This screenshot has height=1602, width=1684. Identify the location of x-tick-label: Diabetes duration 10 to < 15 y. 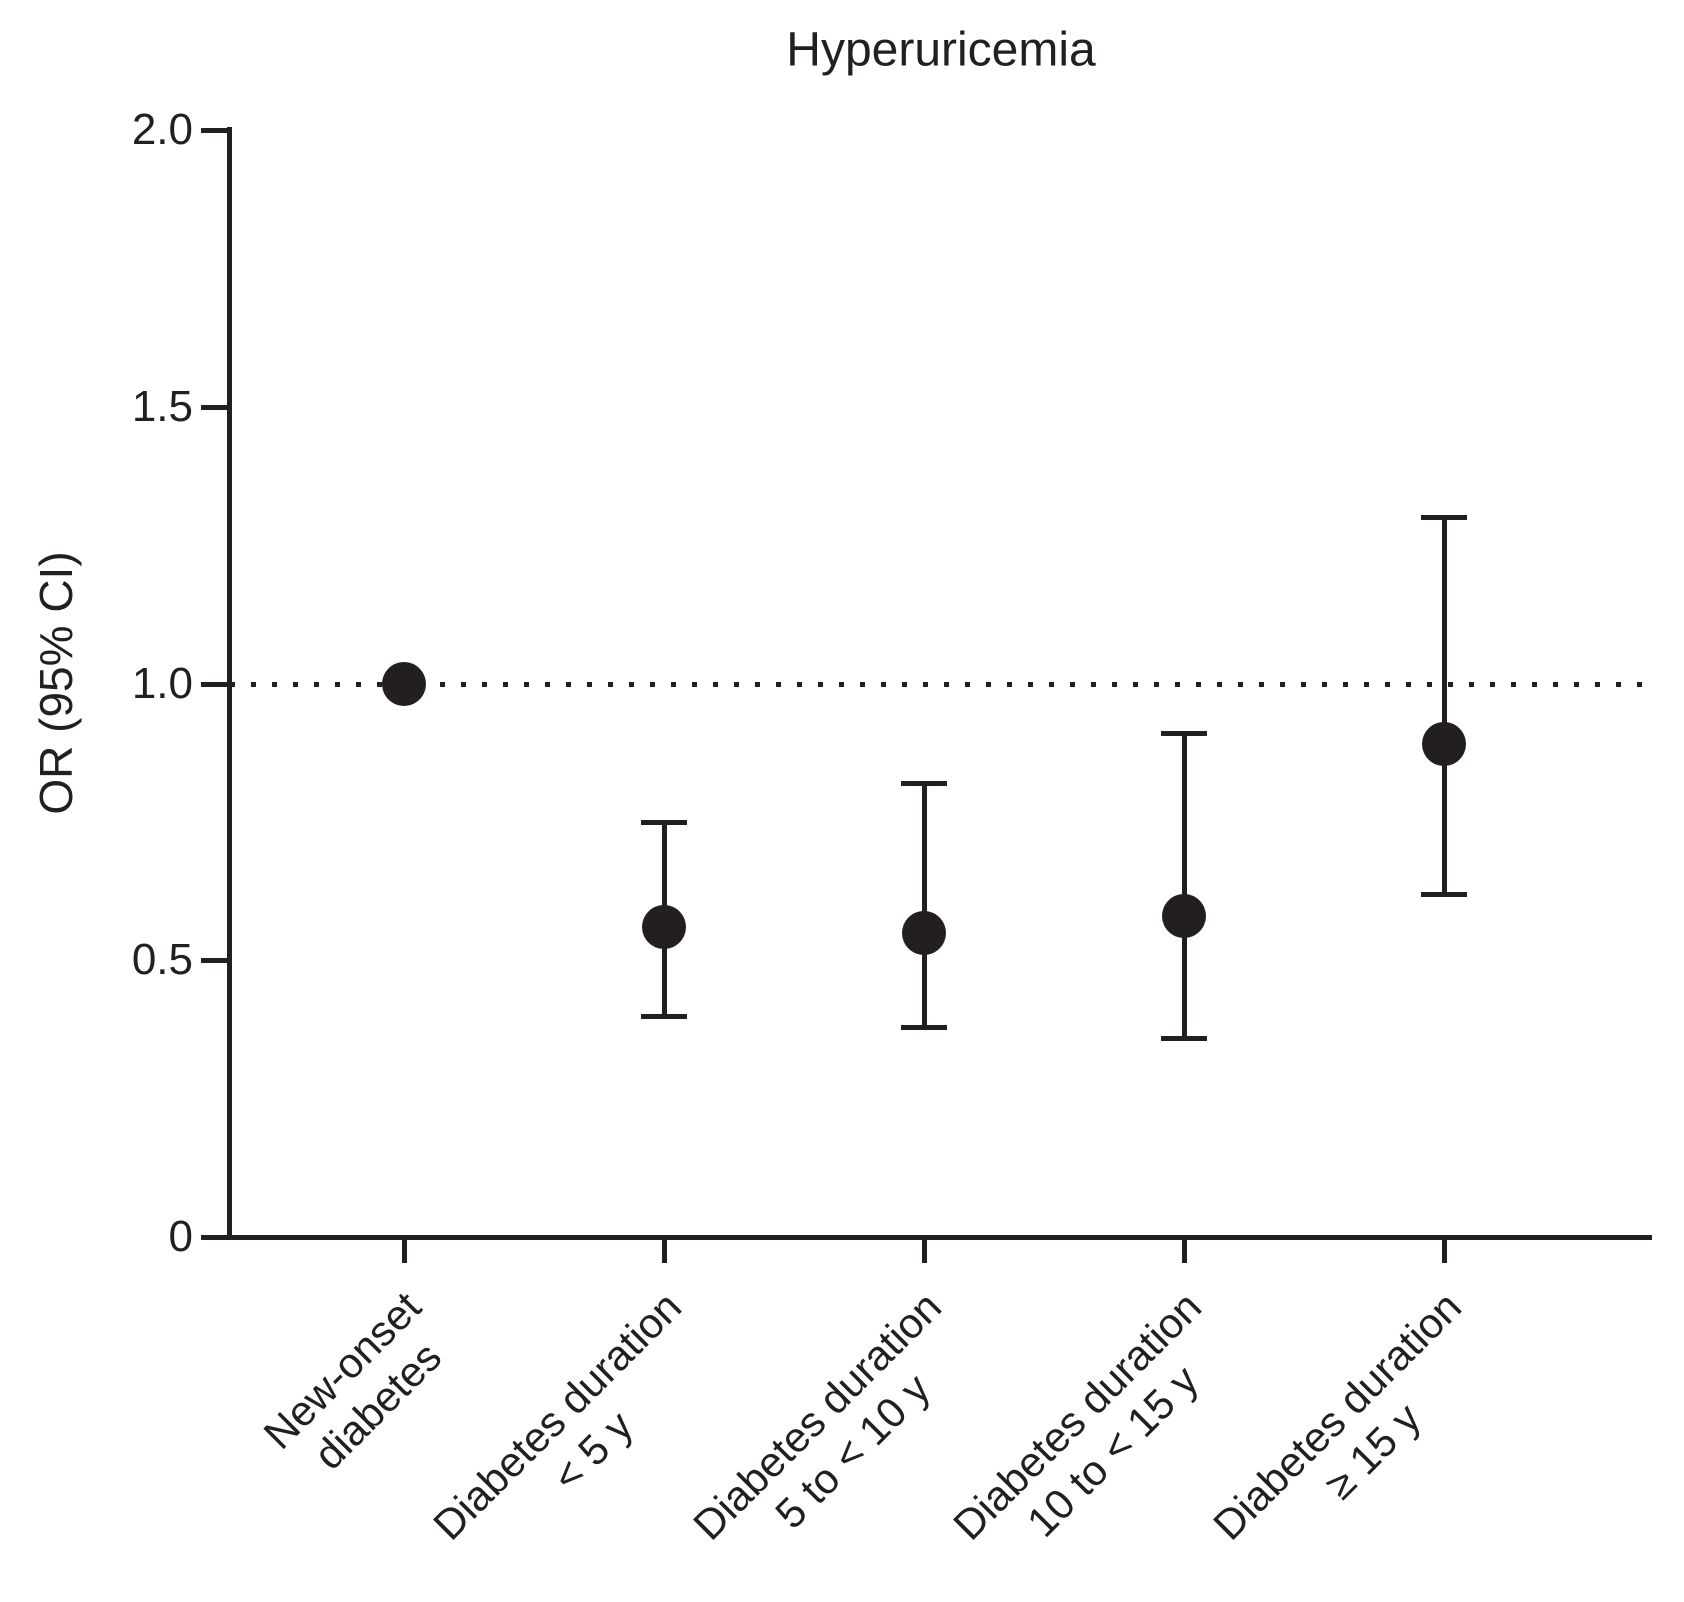
(1095, 1434).